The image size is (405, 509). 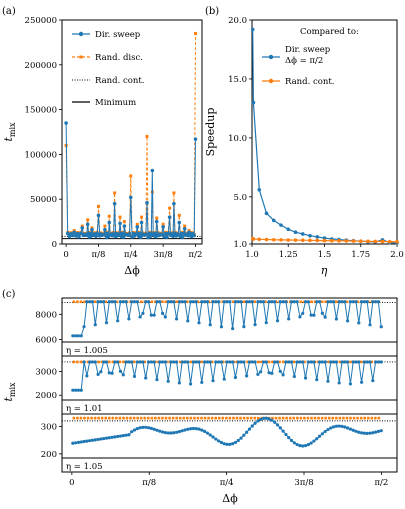 What do you see at coordinates (119, 58) in the screenshot?
I see `legend-rand-disc: Rand. disc.` at bounding box center [119, 58].